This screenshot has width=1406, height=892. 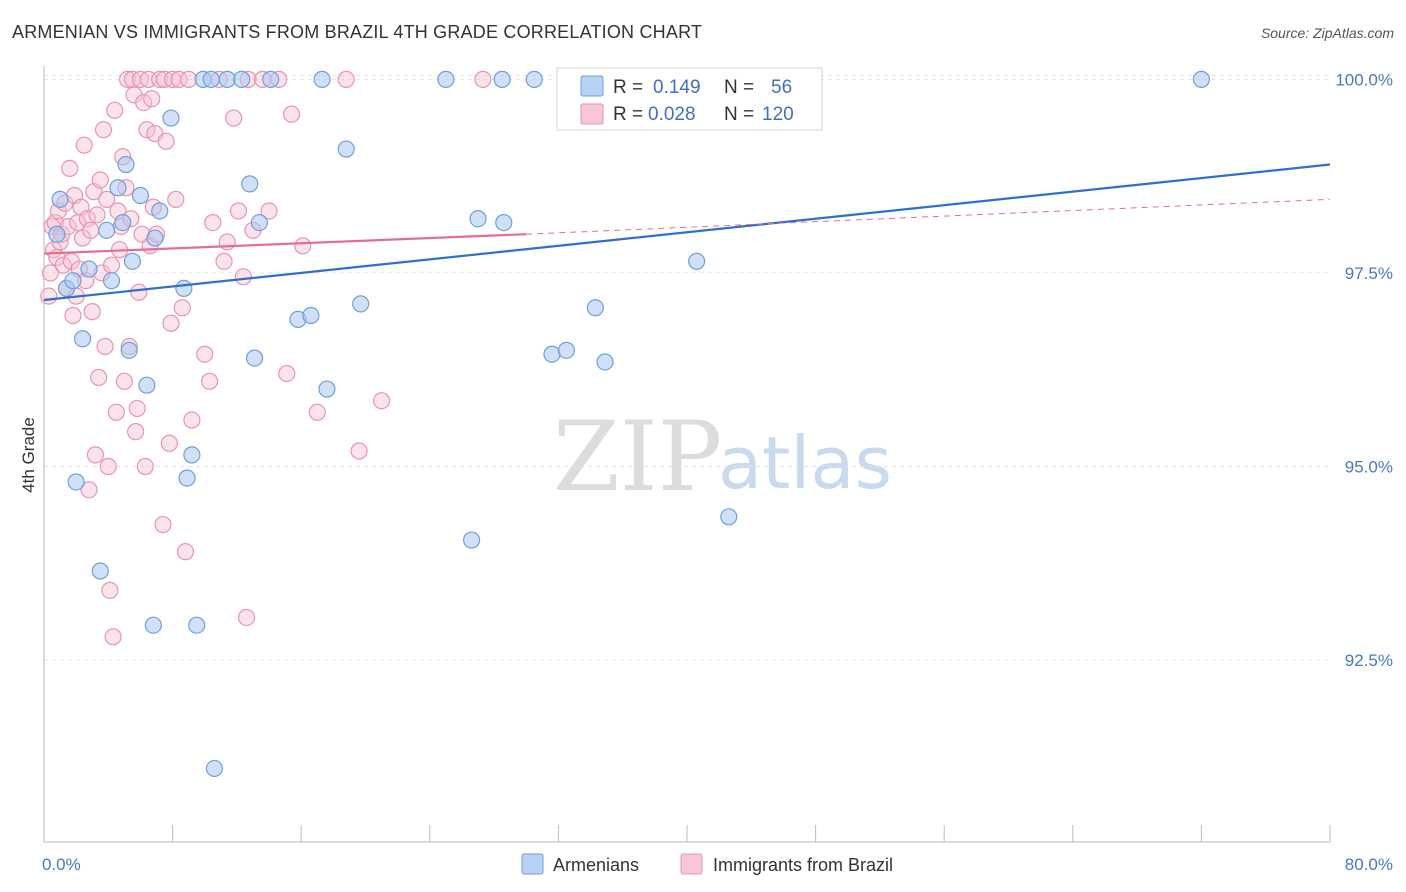 I want to click on legend-n-label-brazil: N =, so click(x=739, y=114).